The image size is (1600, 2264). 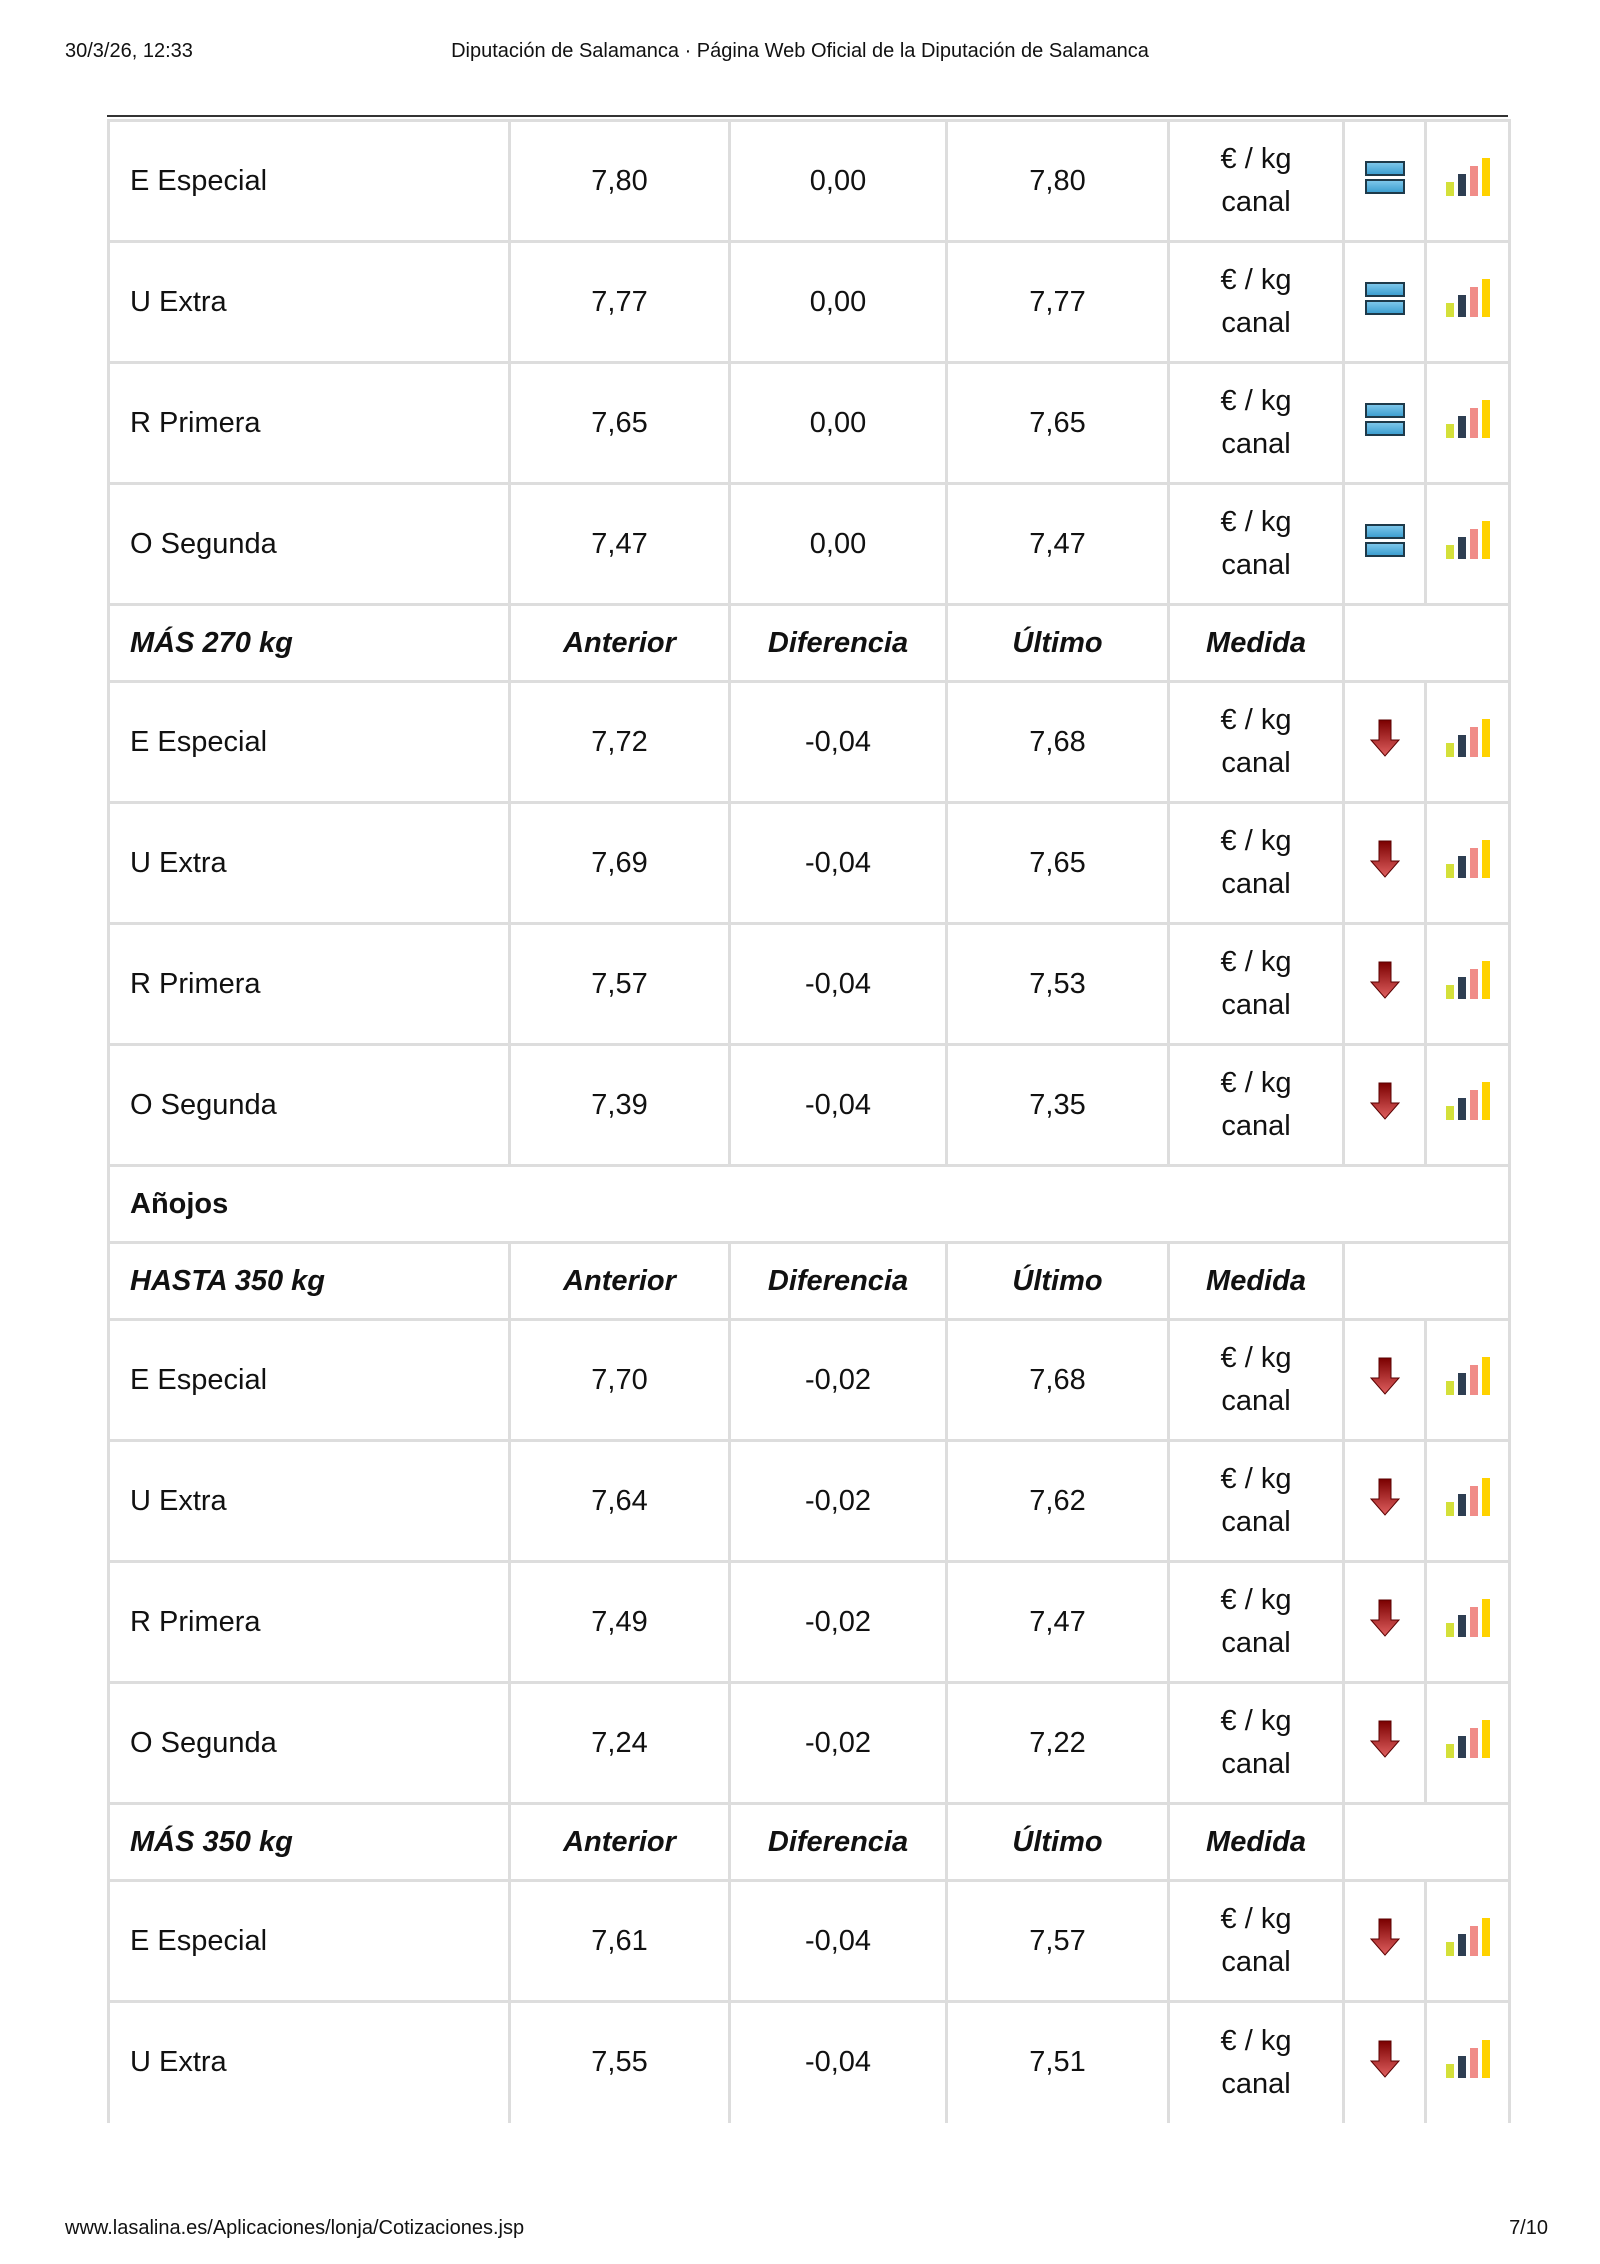 What do you see at coordinates (619, 302) in the screenshot?
I see `anterior-value: 7,77` at bounding box center [619, 302].